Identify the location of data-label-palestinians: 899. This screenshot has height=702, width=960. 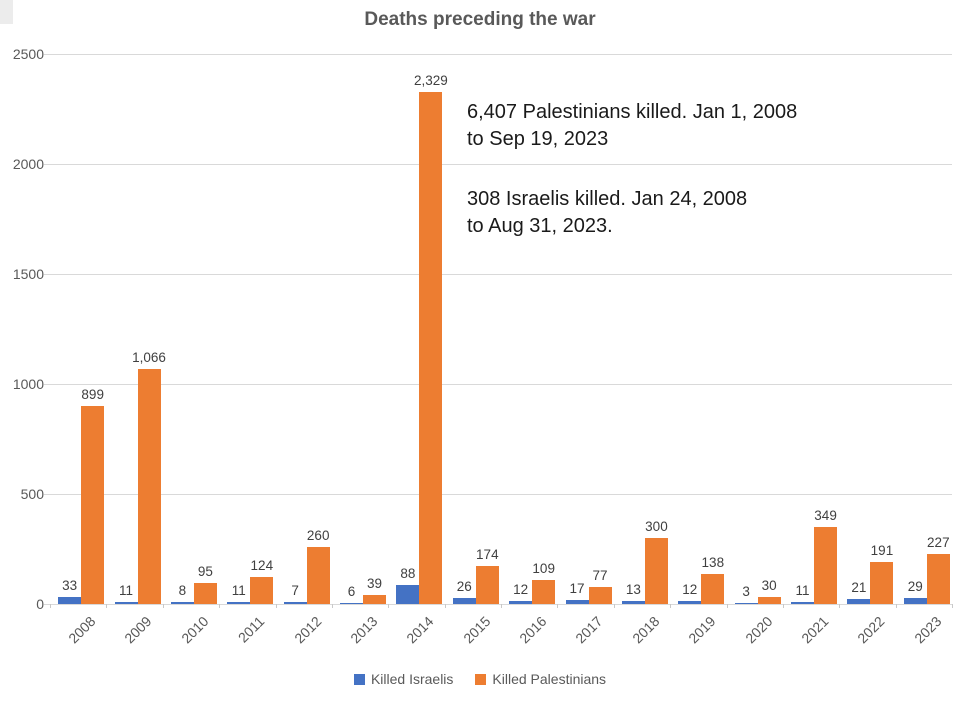
(92, 395).